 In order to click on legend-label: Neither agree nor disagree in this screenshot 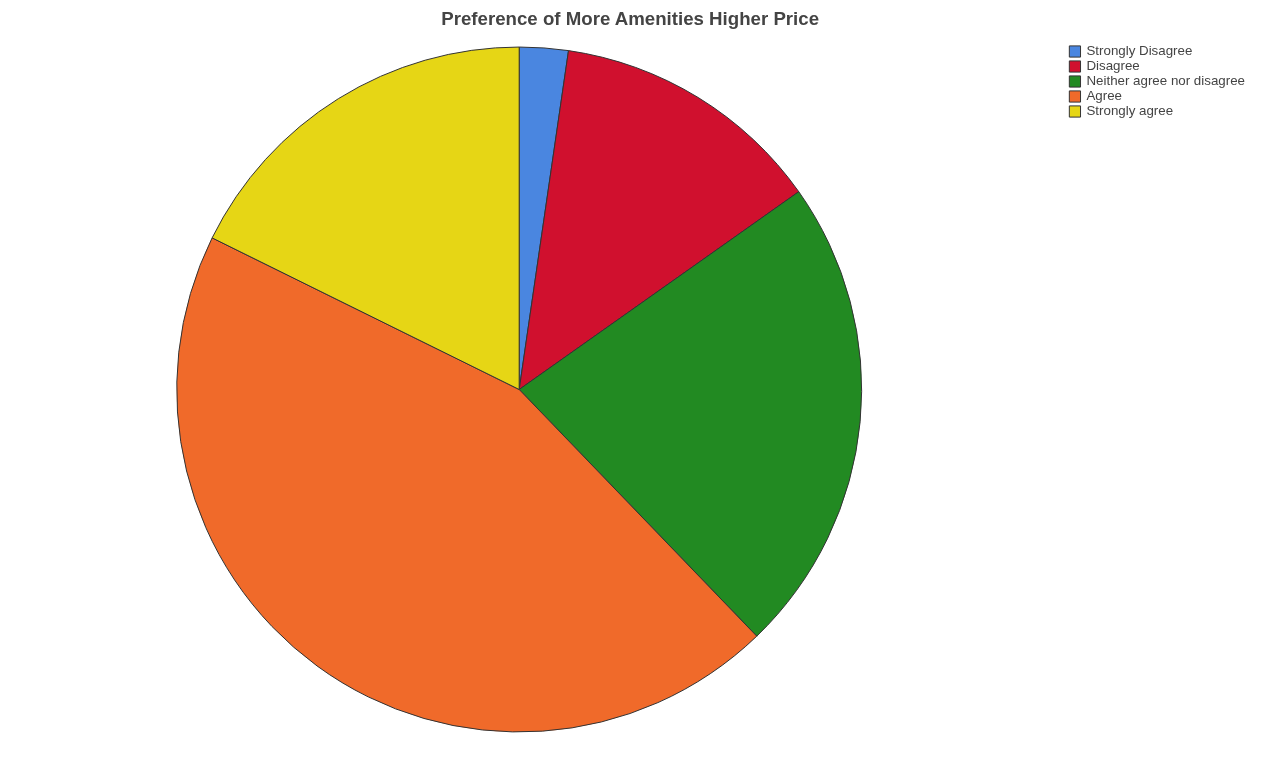, I will do `click(1165, 80)`.